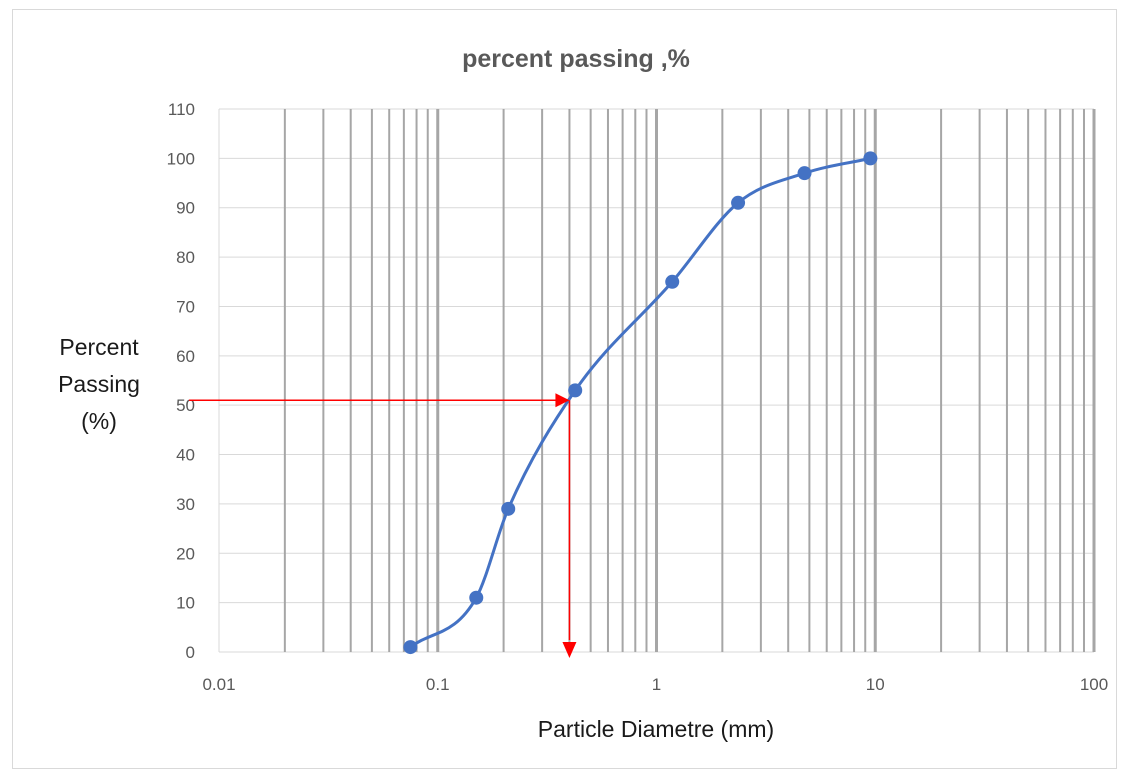 Image resolution: width=1131 pixels, height=772 pixels. I want to click on d50-annotation, so click(383, 525).